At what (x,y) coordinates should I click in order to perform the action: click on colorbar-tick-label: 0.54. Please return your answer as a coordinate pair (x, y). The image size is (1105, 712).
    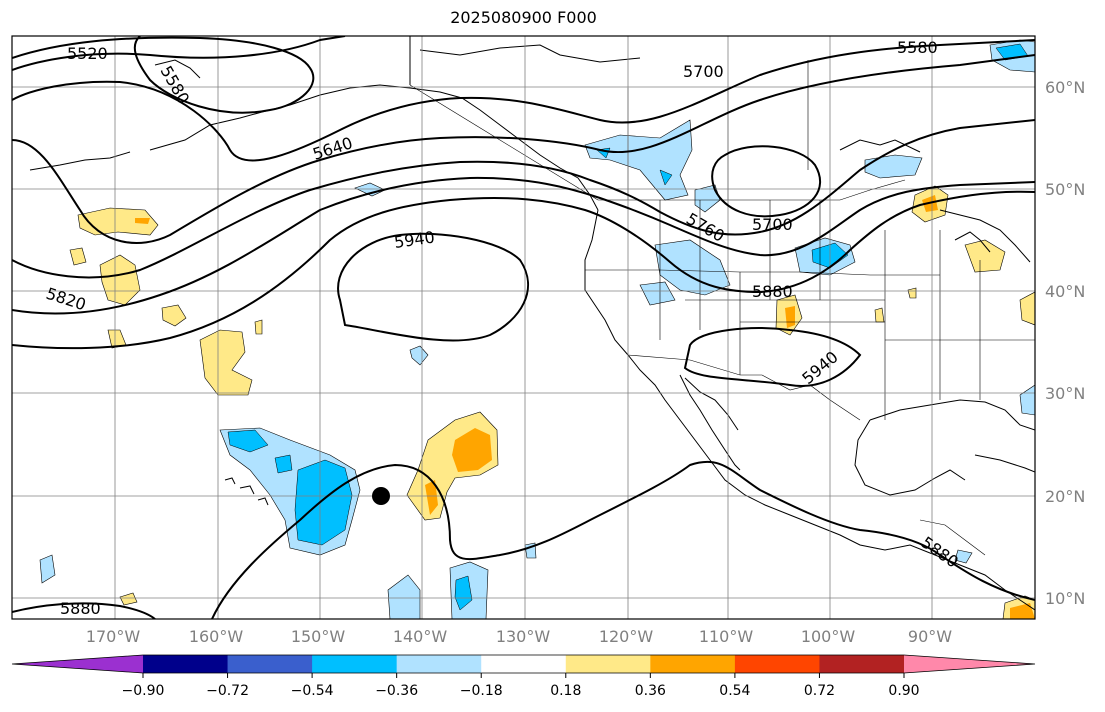
    Looking at the image, I should click on (734, 691).